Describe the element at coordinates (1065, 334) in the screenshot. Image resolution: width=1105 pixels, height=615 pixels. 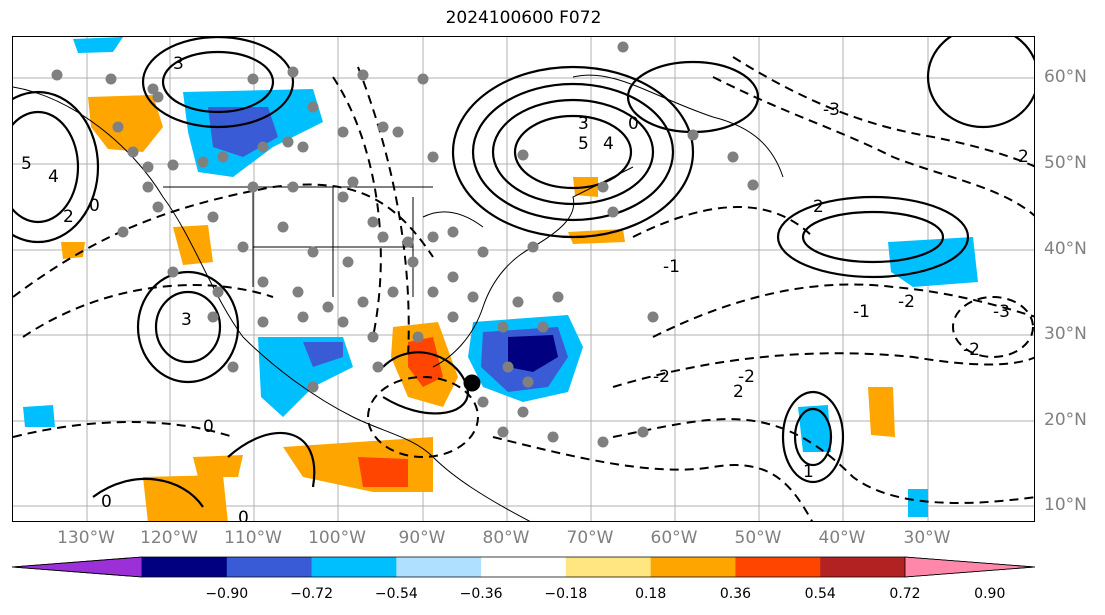
I see `latitude-label: 30°N` at that location.